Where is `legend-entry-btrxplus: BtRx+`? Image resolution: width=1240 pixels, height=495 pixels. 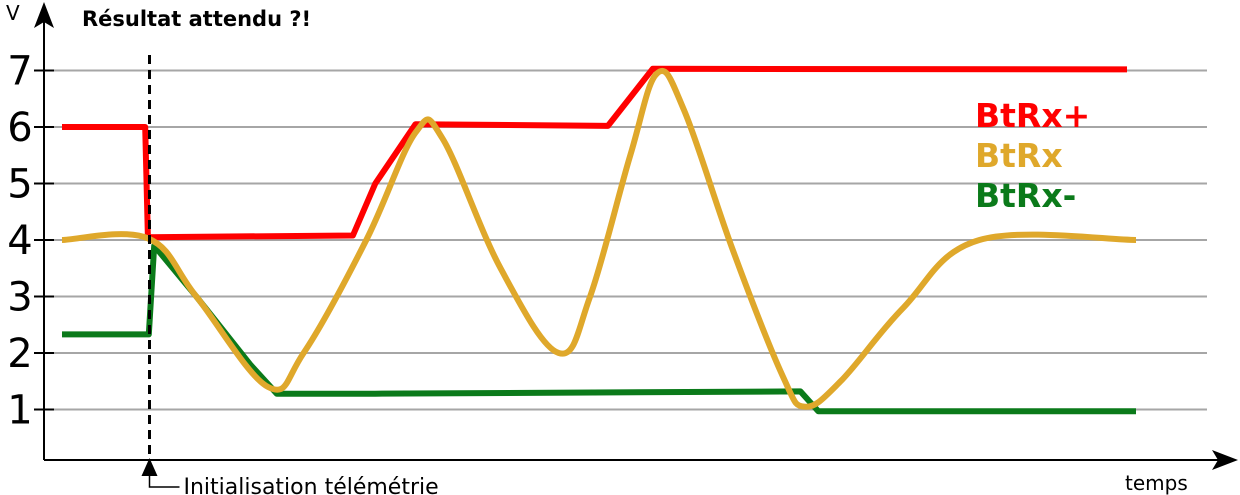
legend-entry-btrxplus: BtRx+ is located at coordinates (1032, 115).